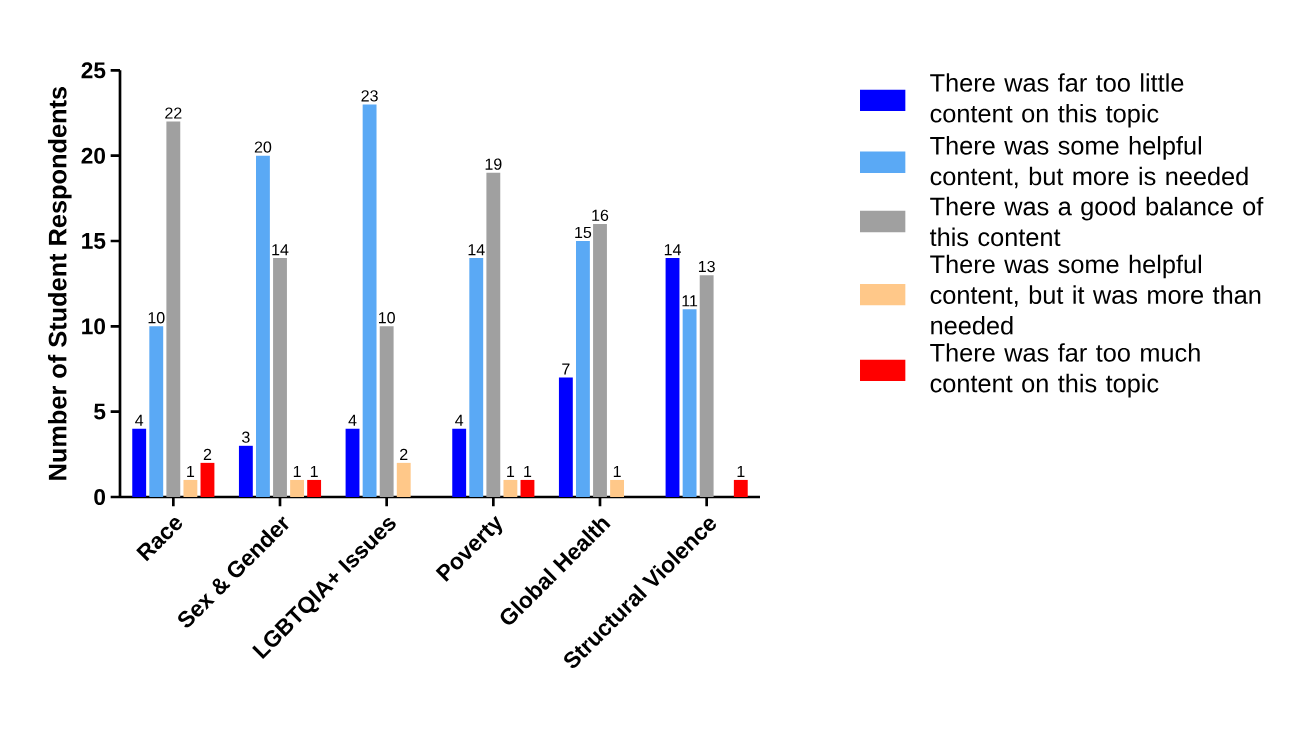 This screenshot has width=1311, height=747. Describe the element at coordinates (493, 164) in the screenshot. I see `data-label: 19` at that location.